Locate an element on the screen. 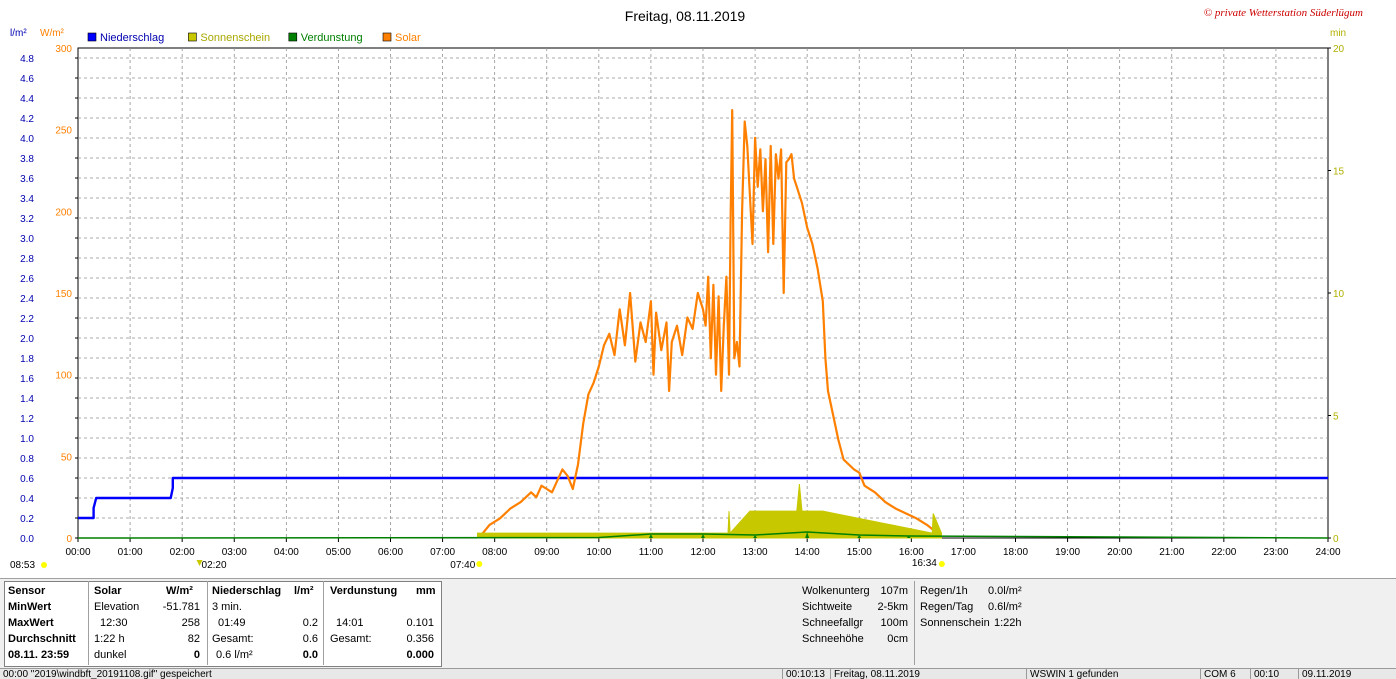 Image resolution: width=1396 pixels, height=679 pixels. extra-label-visibility: Sichtweite is located at coordinates (827, 607).